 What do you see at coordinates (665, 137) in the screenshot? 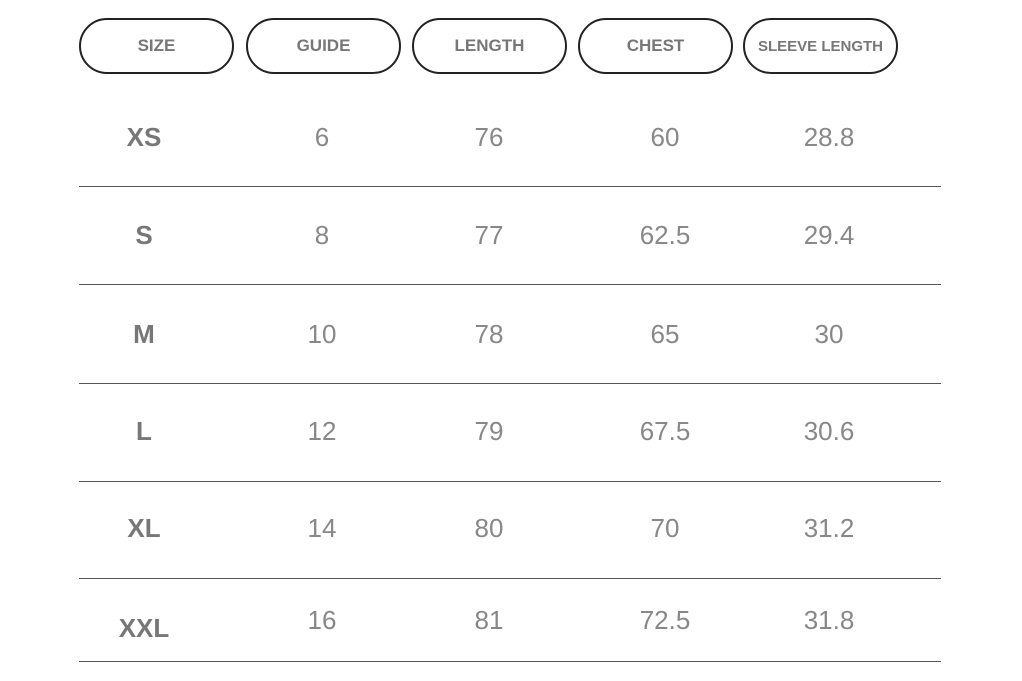
I see `measurement: 60` at bounding box center [665, 137].